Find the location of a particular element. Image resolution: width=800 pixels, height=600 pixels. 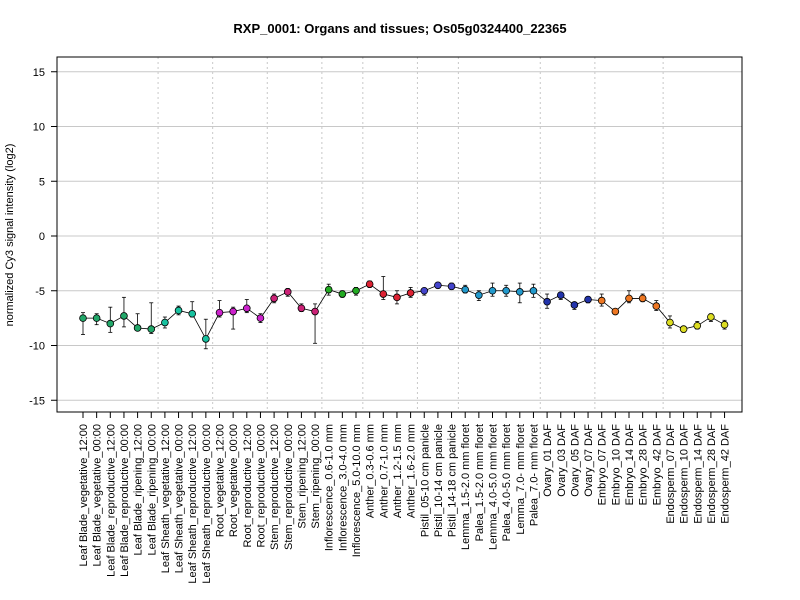

x-tick-label: Pistil_10-14 cm panicle is located at coordinates (439, 480).